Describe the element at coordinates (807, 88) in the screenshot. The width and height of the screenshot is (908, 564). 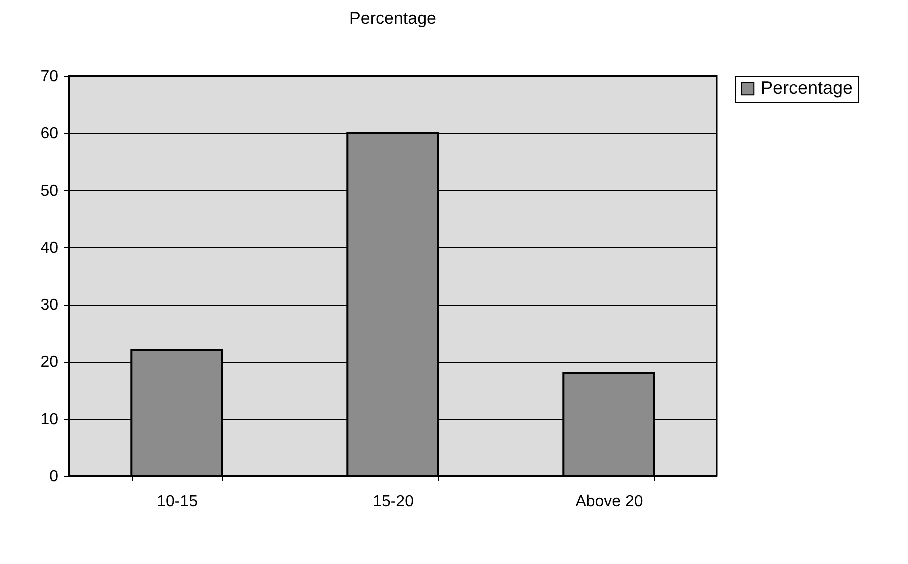
I see `legend-label: Percentage` at that location.